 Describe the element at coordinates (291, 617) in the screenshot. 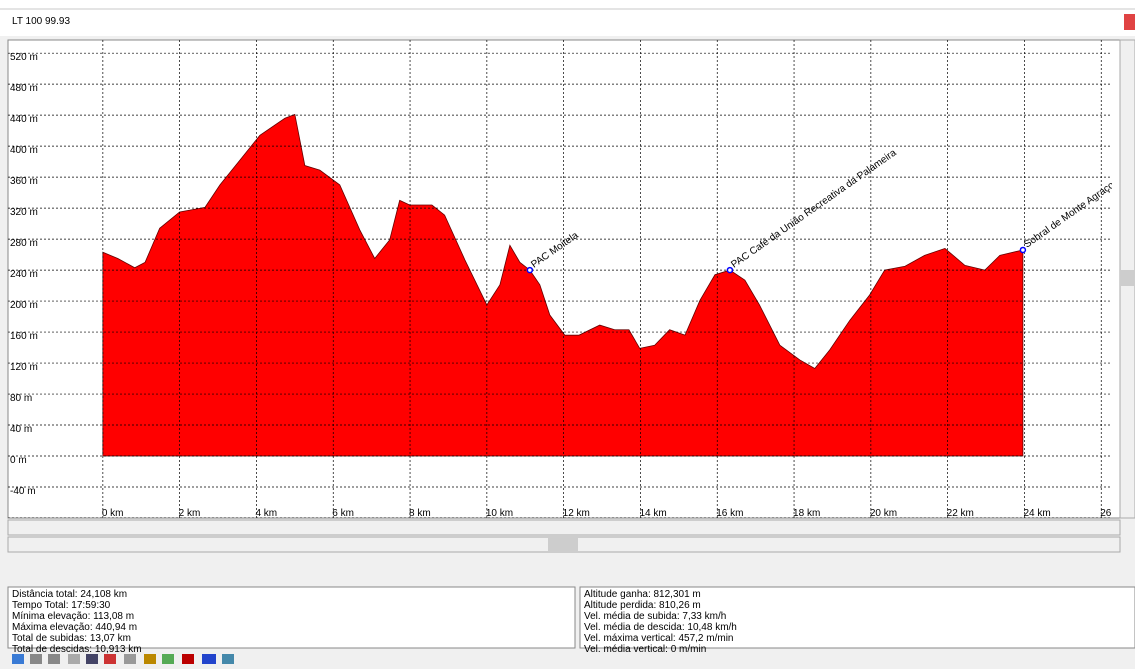

I see `stats-left-panel` at that location.